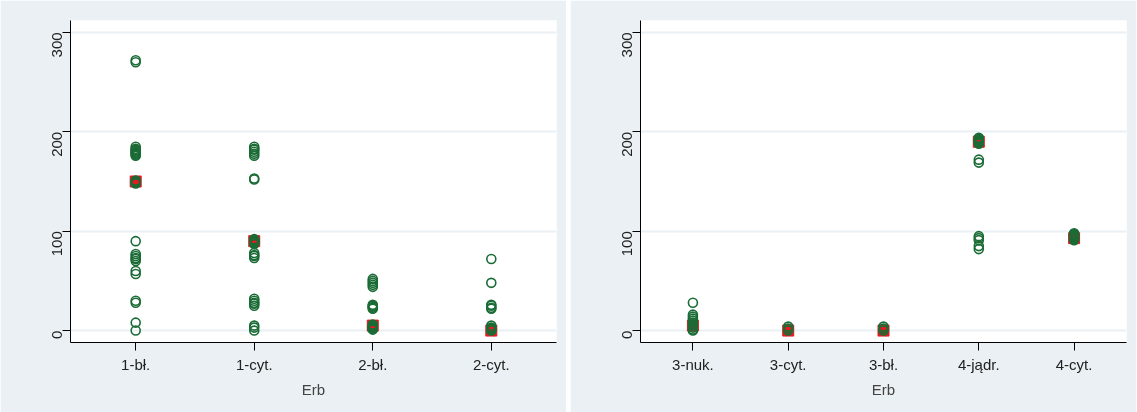 The height and width of the screenshot is (412, 1137). What do you see at coordinates (883, 364) in the screenshot?
I see `x-tick-label: 3-bł.` at bounding box center [883, 364].